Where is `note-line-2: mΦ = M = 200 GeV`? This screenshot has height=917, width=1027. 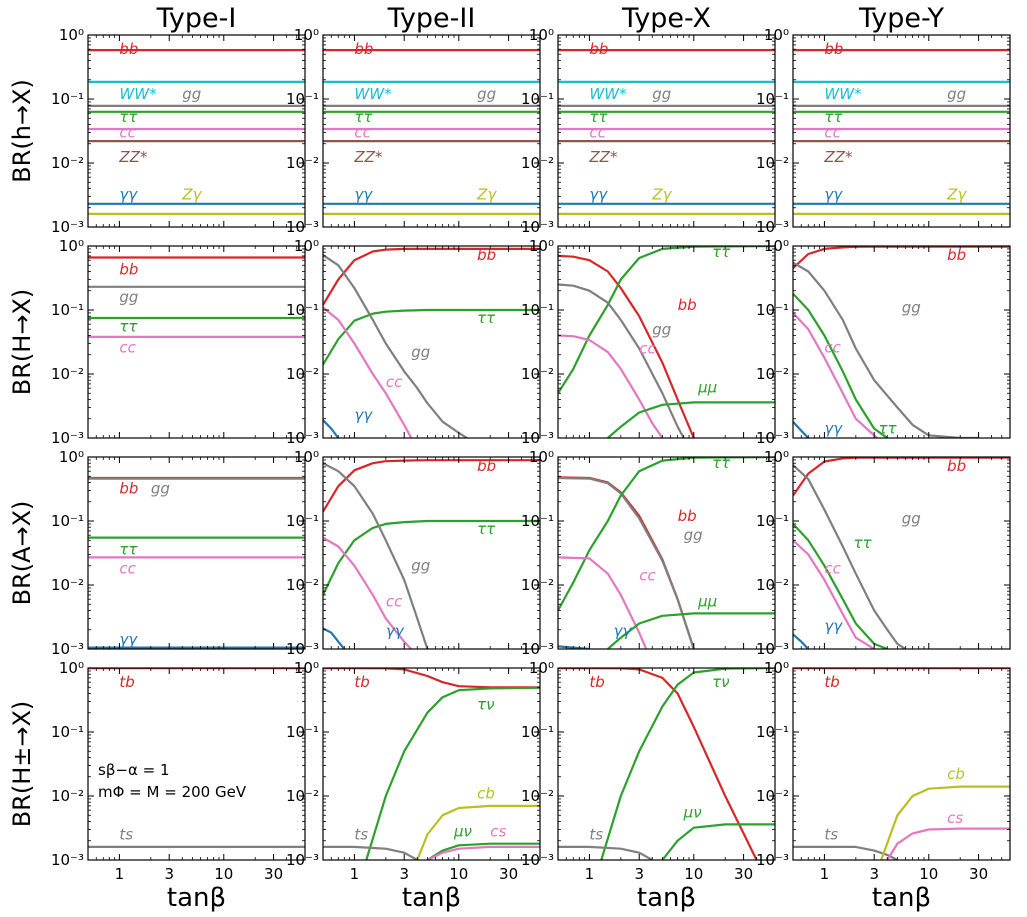 note-line-2: mΦ = M = 200 GeV is located at coordinates (172, 792).